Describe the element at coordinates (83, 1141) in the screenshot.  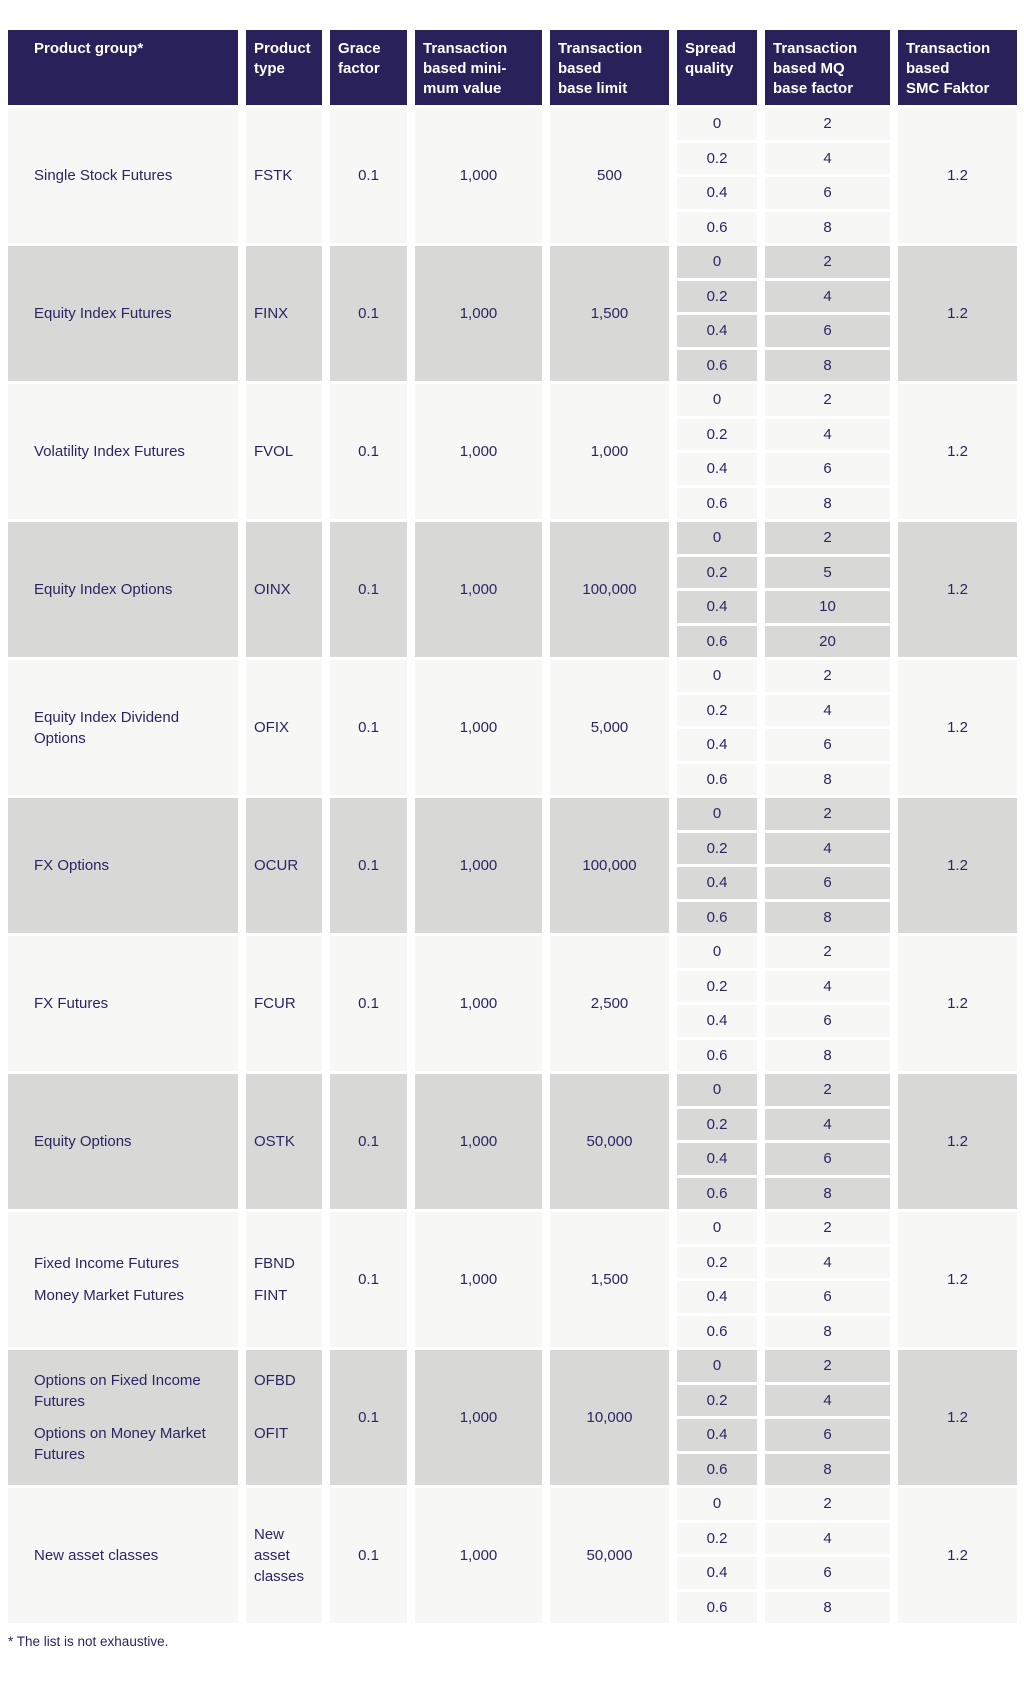
I see `product-group-label: Equity Options` at that location.